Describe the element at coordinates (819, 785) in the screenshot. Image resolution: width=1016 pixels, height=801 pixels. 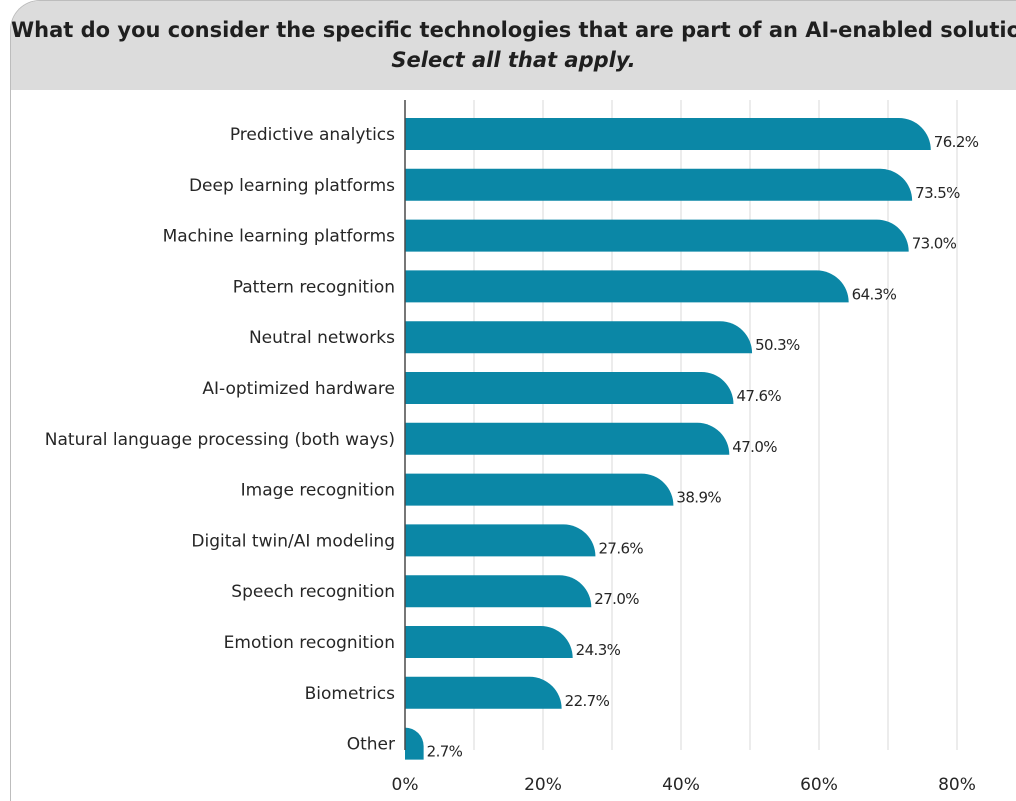
I see `x-tick-label: 60%` at that location.